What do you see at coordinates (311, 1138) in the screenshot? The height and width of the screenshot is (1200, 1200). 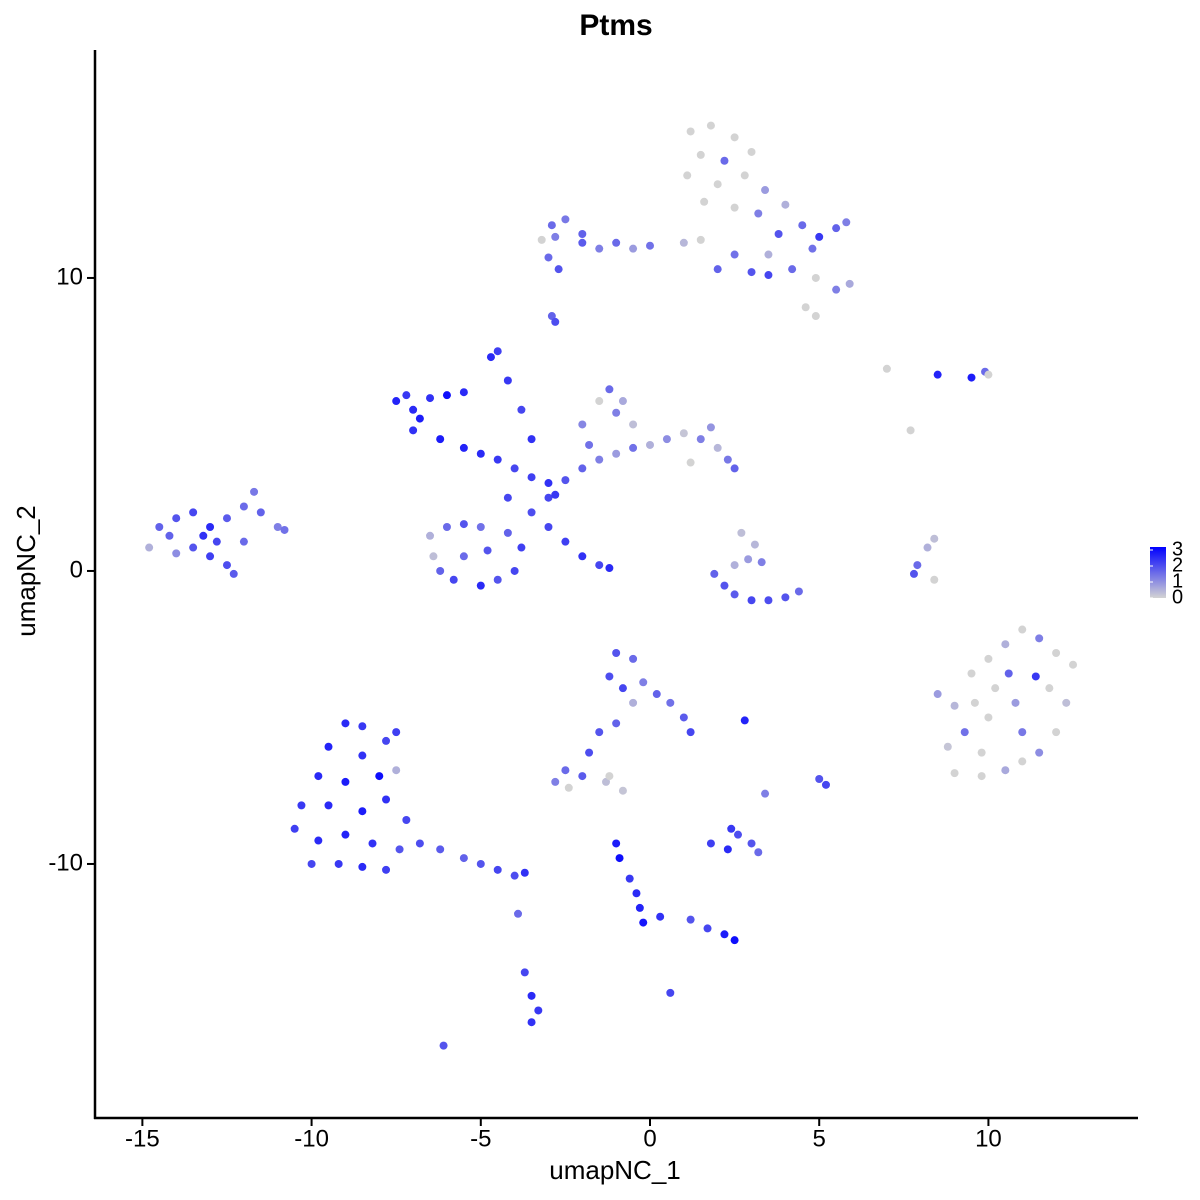 I see `x-tick-label: -10` at bounding box center [311, 1138].